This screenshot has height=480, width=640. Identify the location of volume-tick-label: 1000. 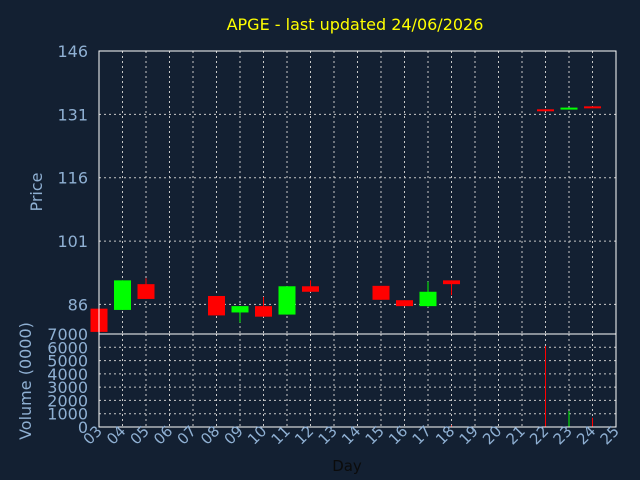
(67, 414).